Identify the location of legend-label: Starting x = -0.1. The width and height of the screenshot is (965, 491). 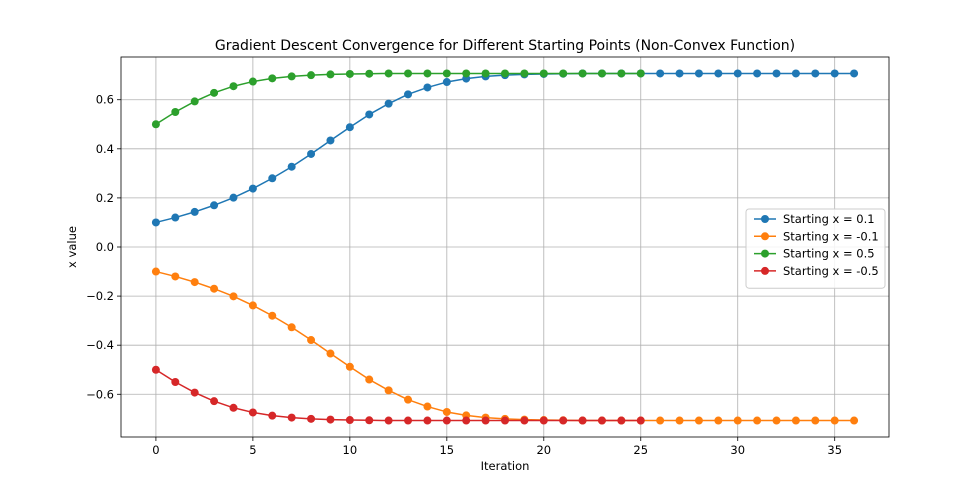
(831, 236).